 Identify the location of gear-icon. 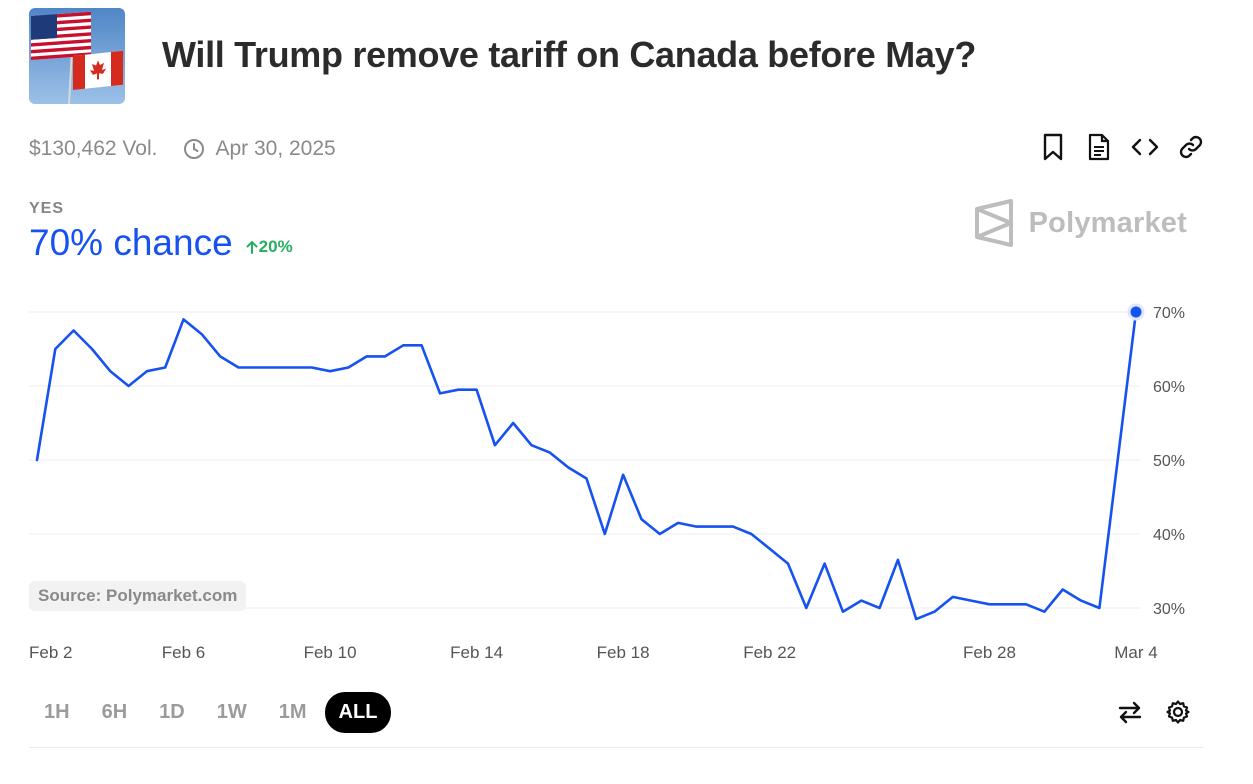
(1178, 712).